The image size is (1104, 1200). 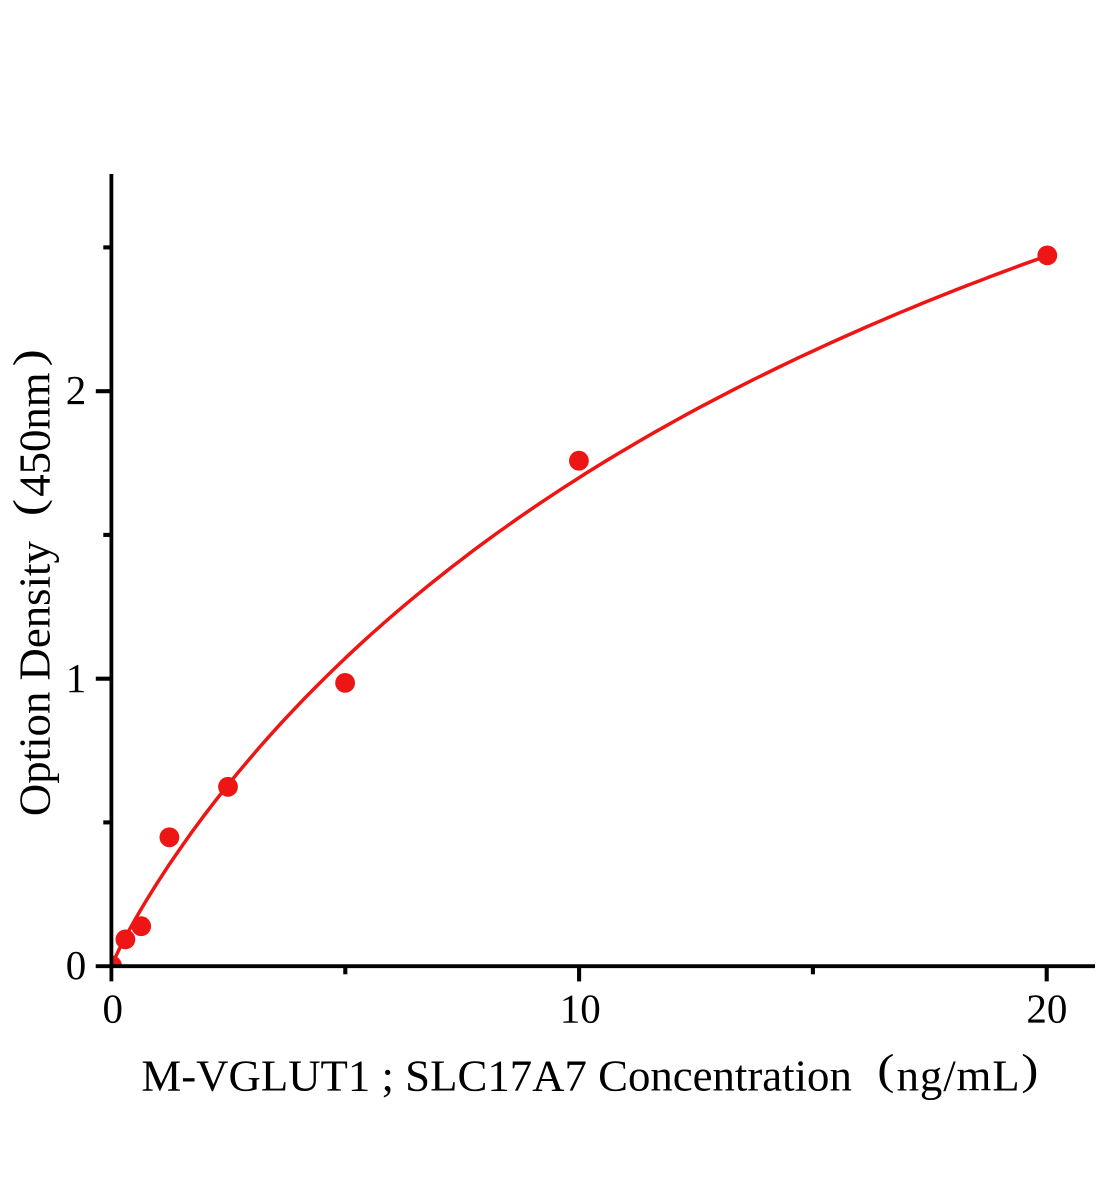 I want to click on svg-text: 1, so click(x=76, y=678).